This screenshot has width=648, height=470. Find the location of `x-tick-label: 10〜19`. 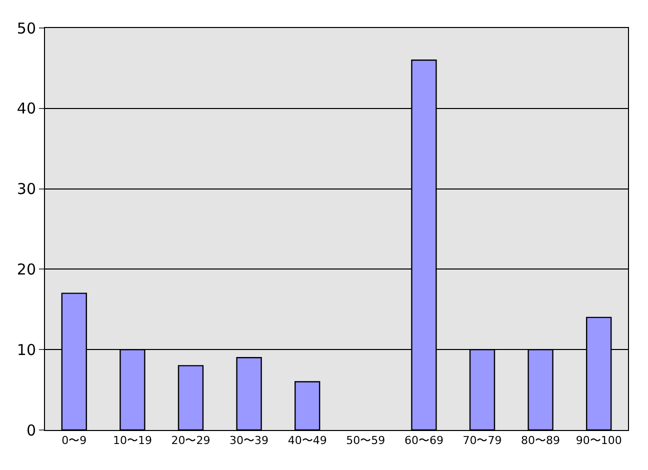

x-tick-label: 10〜19 is located at coordinates (132, 441).